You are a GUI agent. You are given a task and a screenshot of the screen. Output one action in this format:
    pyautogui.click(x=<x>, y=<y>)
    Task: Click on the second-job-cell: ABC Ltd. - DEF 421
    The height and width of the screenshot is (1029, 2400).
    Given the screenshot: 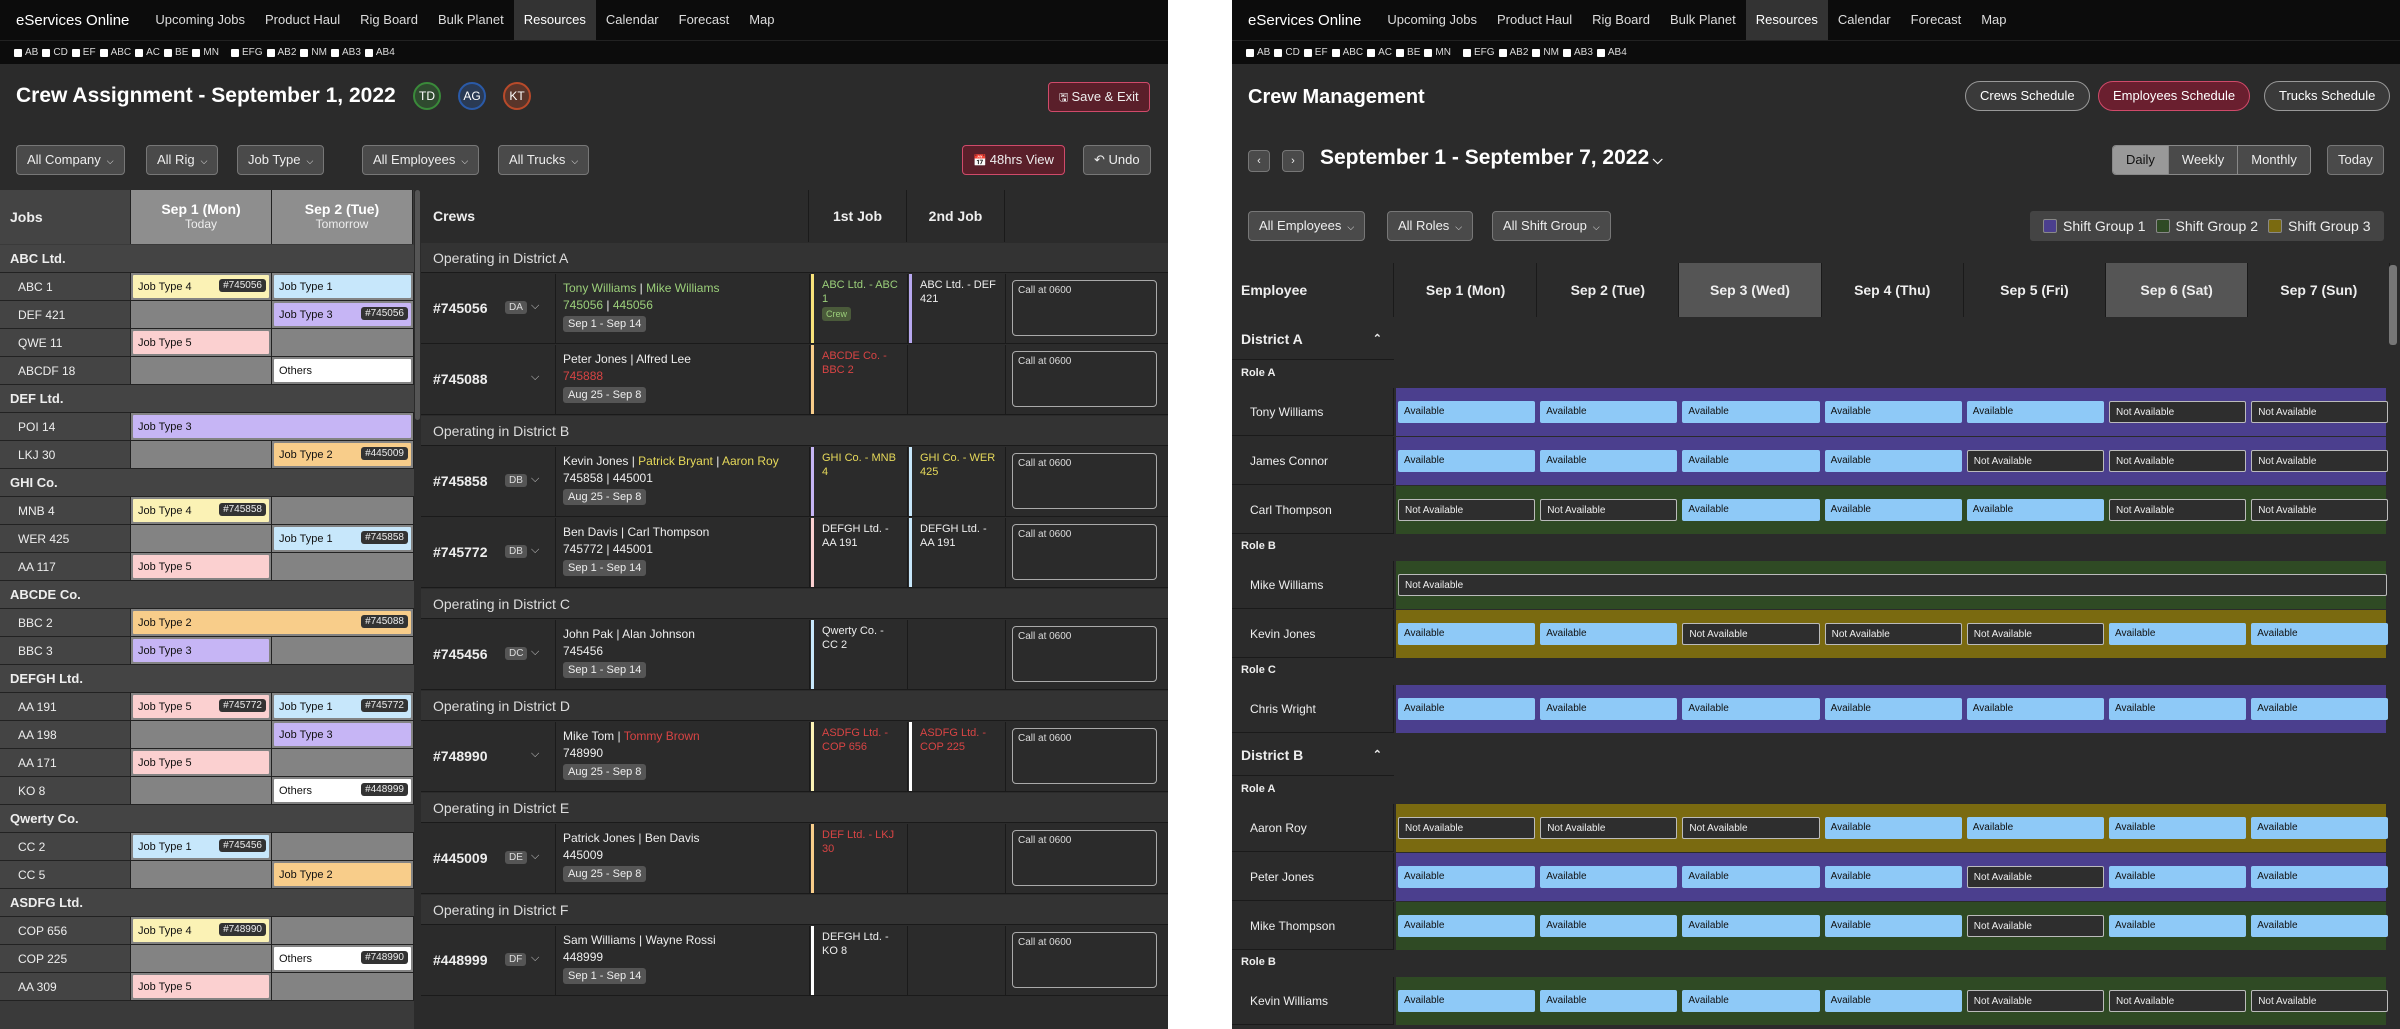 What is the action you would take?
    pyautogui.click(x=956, y=308)
    